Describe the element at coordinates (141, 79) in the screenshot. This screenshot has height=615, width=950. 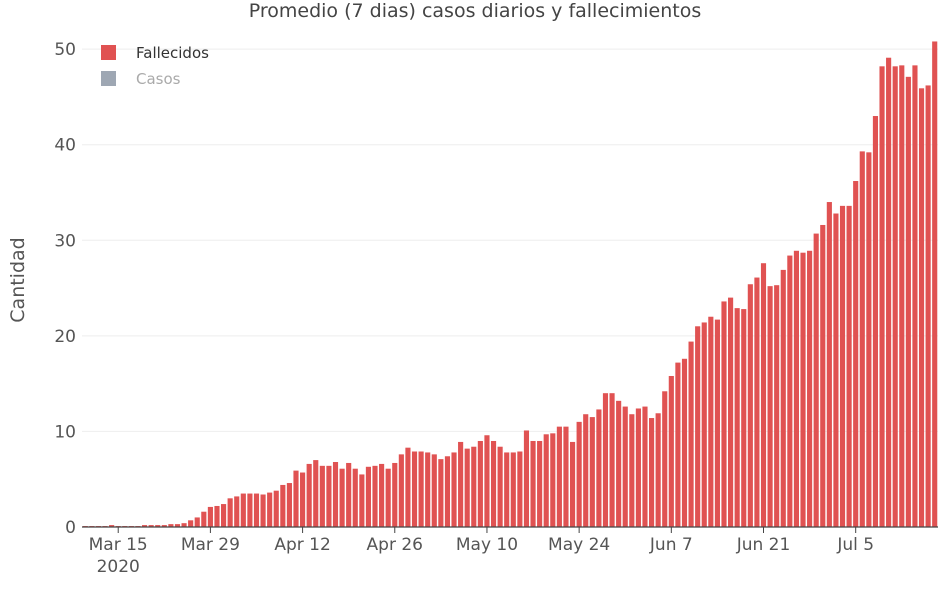
I see `legend-item-casos: Casos` at that location.